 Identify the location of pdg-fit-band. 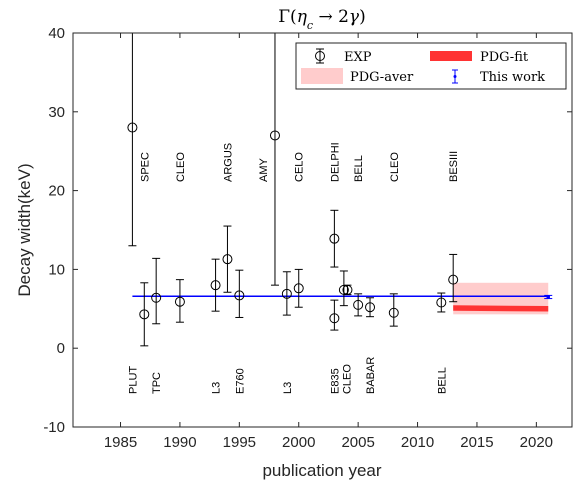
(501, 308).